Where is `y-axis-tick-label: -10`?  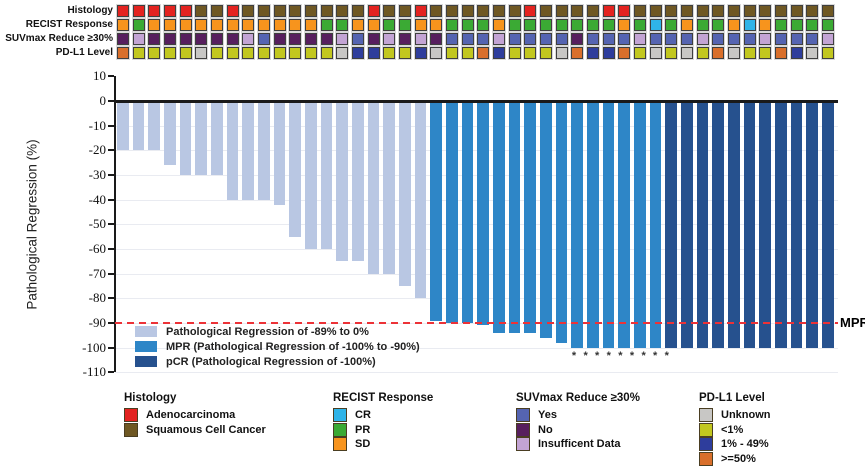 y-axis-tick-label: -10 is located at coordinates (97, 125).